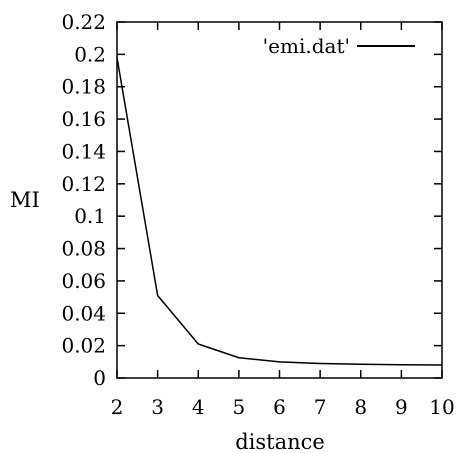 The width and height of the screenshot is (457, 453). I want to click on x-tick-label: 4, so click(198, 407).